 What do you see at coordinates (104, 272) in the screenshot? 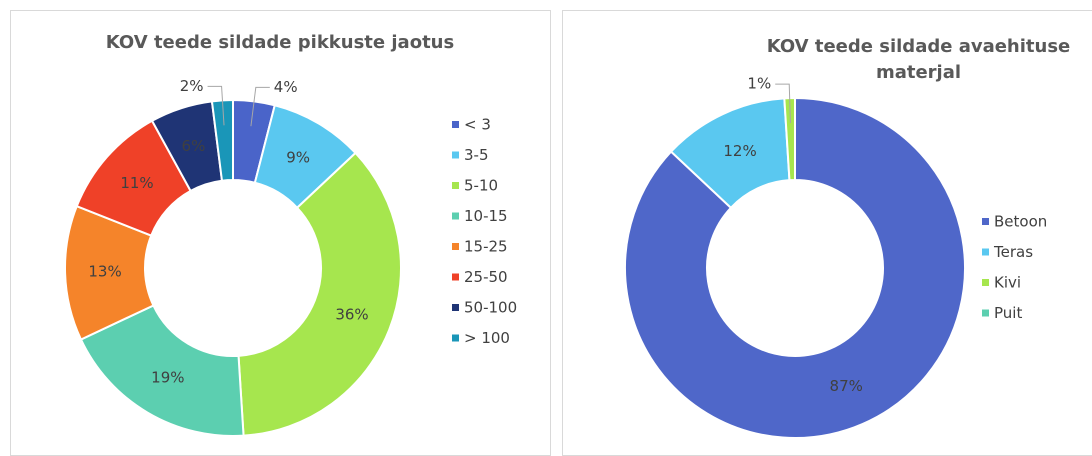
I see `data-label: 13%` at bounding box center [104, 272].